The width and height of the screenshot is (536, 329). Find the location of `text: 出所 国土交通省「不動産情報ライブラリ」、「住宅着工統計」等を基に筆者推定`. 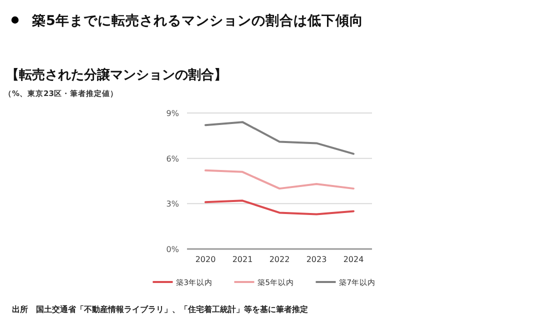

text: 出所 国土交通省「不動産情報ライブラリ」、「住宅着工統計」等を基に筆者推定 is located at coordinates (160, 309).